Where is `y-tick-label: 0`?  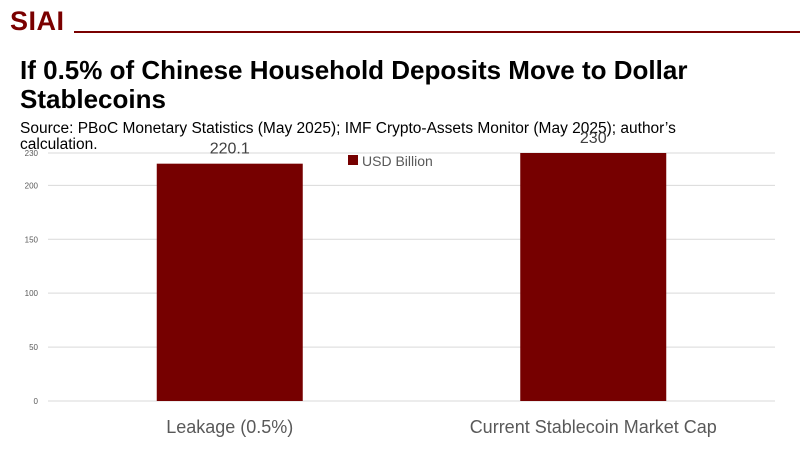
y-tick-label: 0 is located at coordinates (36, 401).